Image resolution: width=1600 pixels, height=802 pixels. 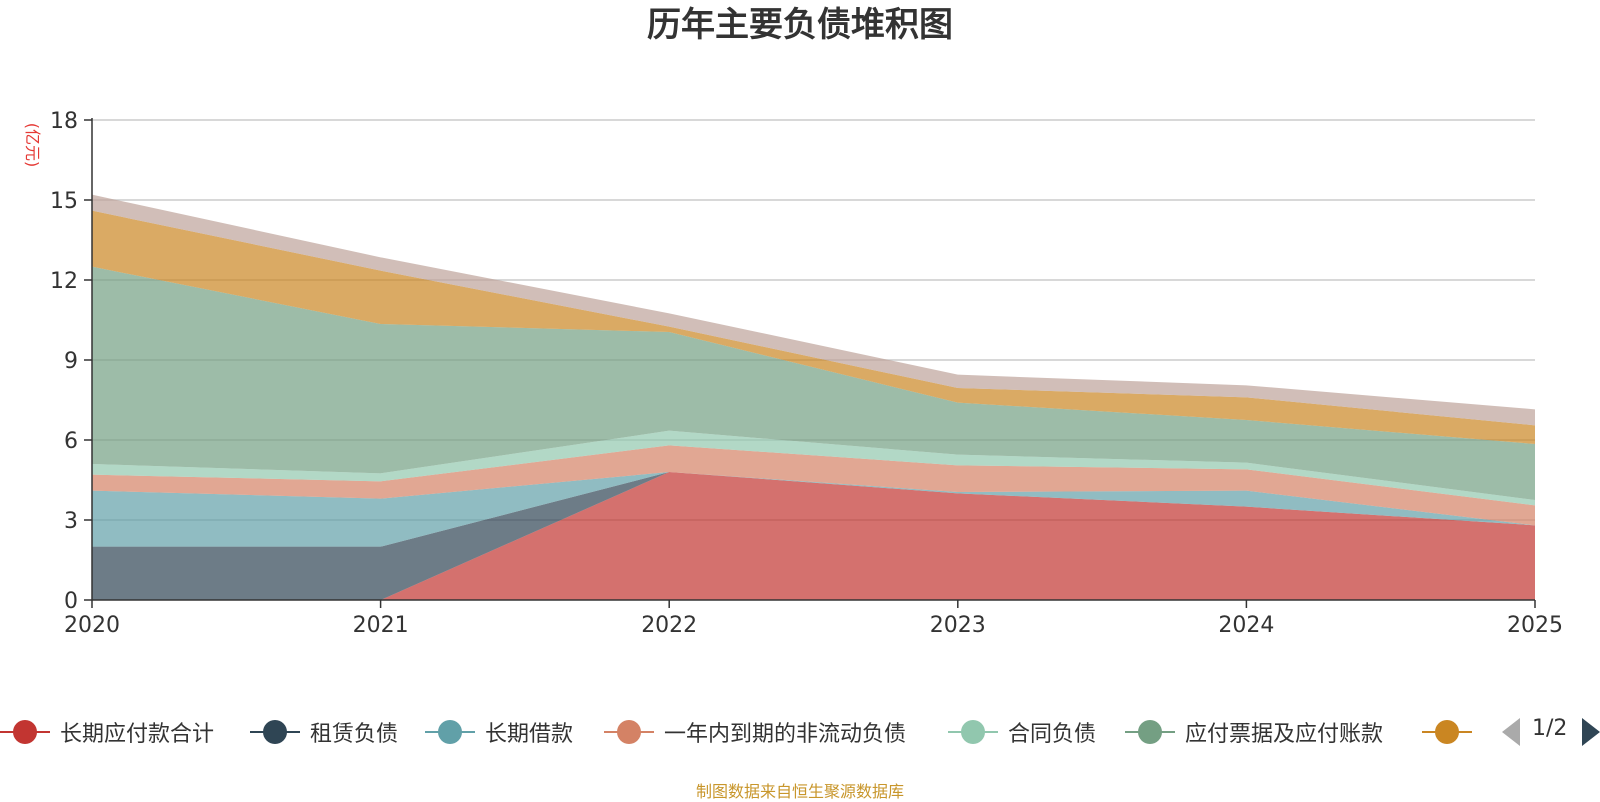 I want to click on legend: 长期应付款合计 租赁负债 长期借款 一年内到期的非流动负债 合同负债 应付票据及应付账款, so click(x=800, y=732).